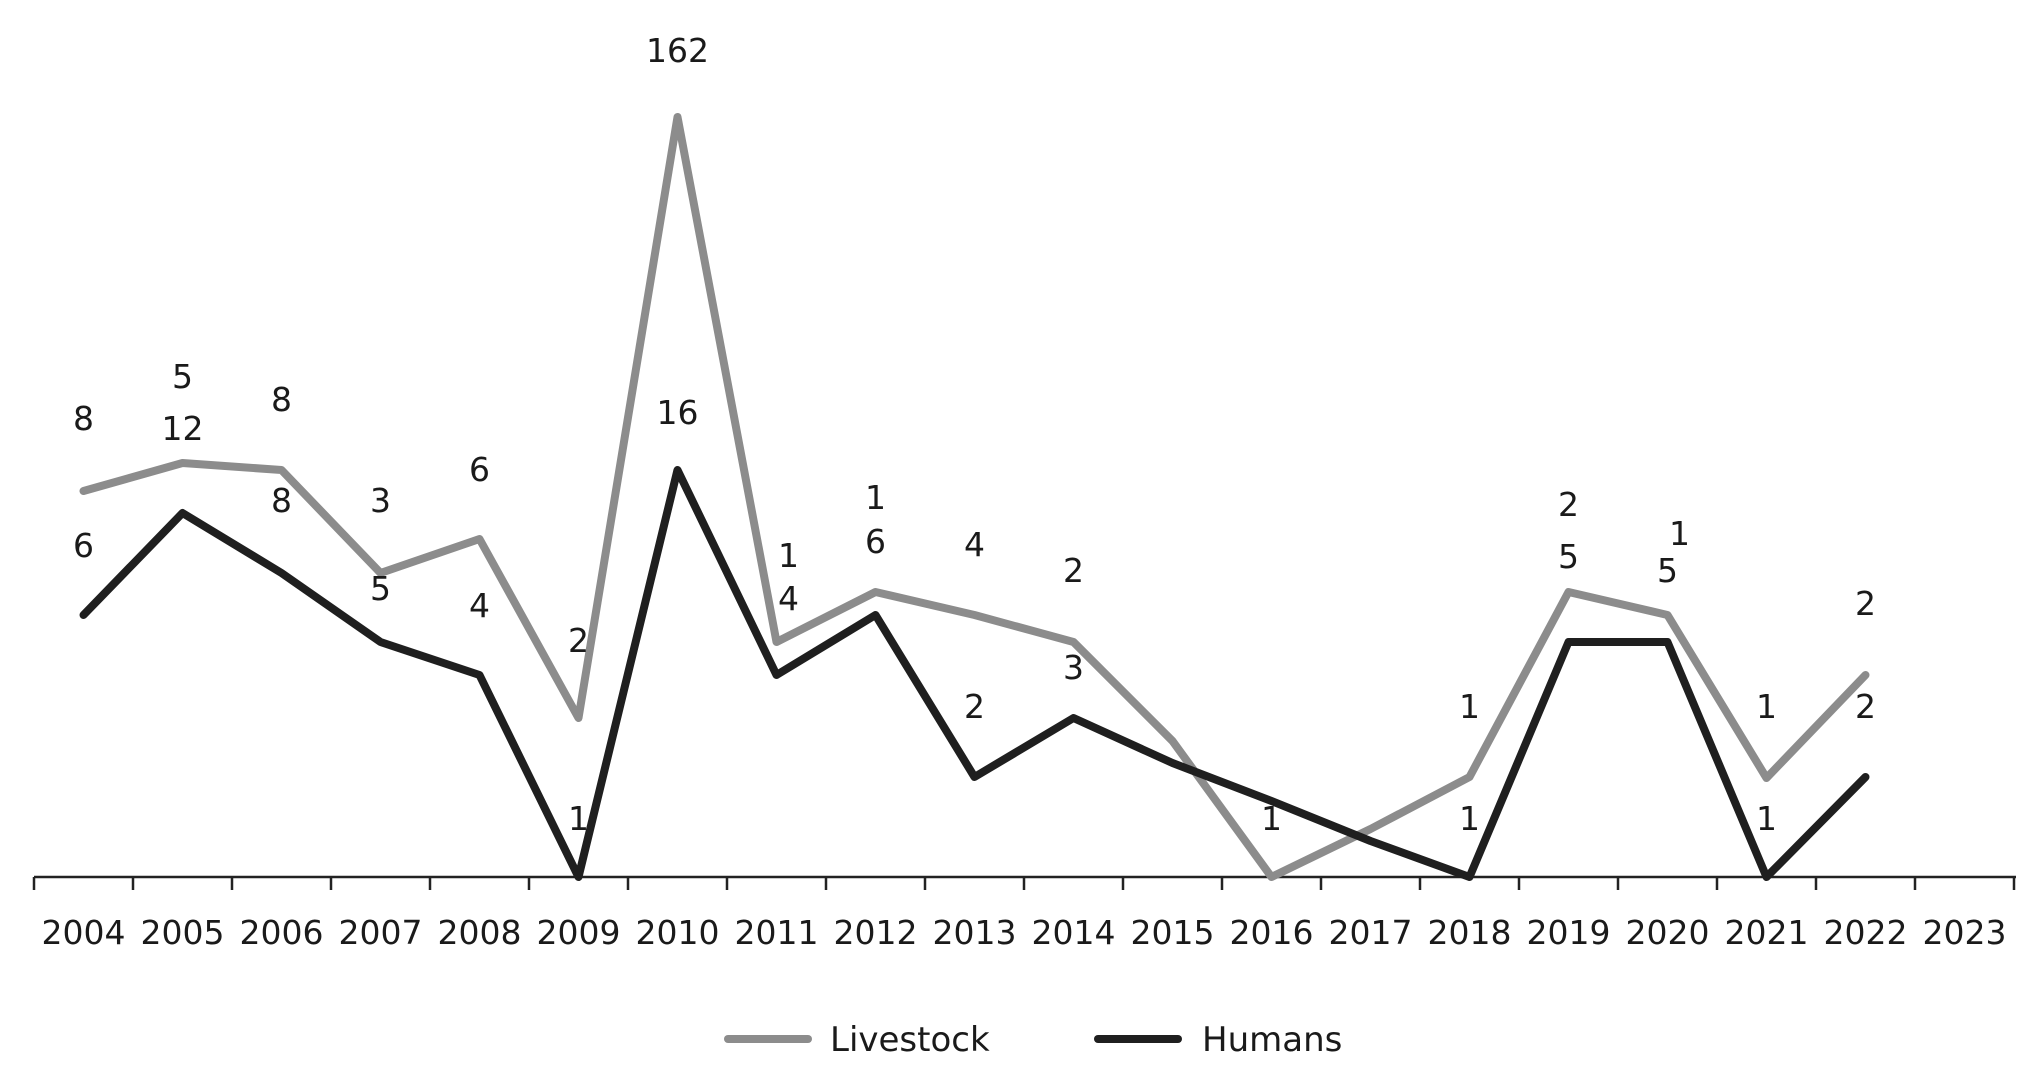  I want to click on data-label-livestock: 3, so click(380, 500).